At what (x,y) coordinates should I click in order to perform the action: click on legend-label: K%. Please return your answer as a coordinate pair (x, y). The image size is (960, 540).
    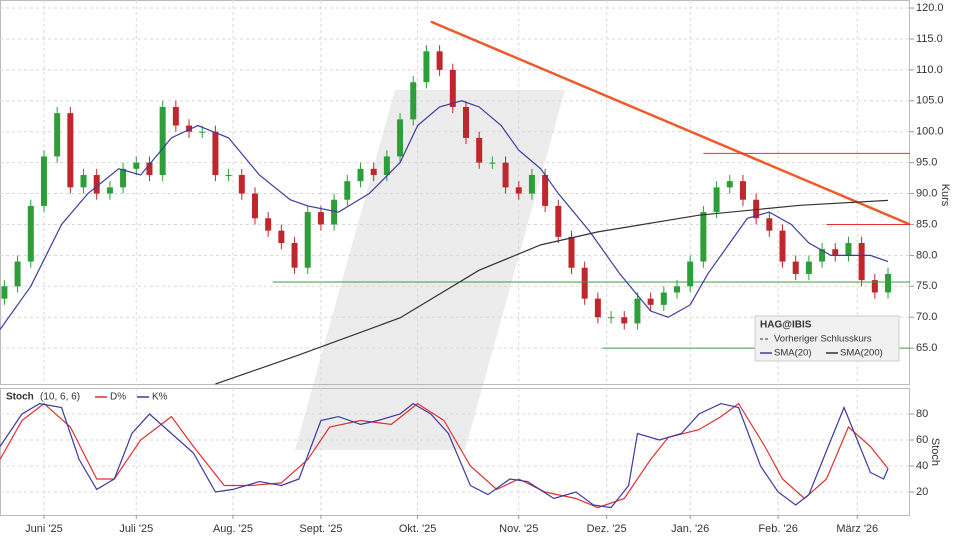
    Looking at the image, I should click on (160, 397).